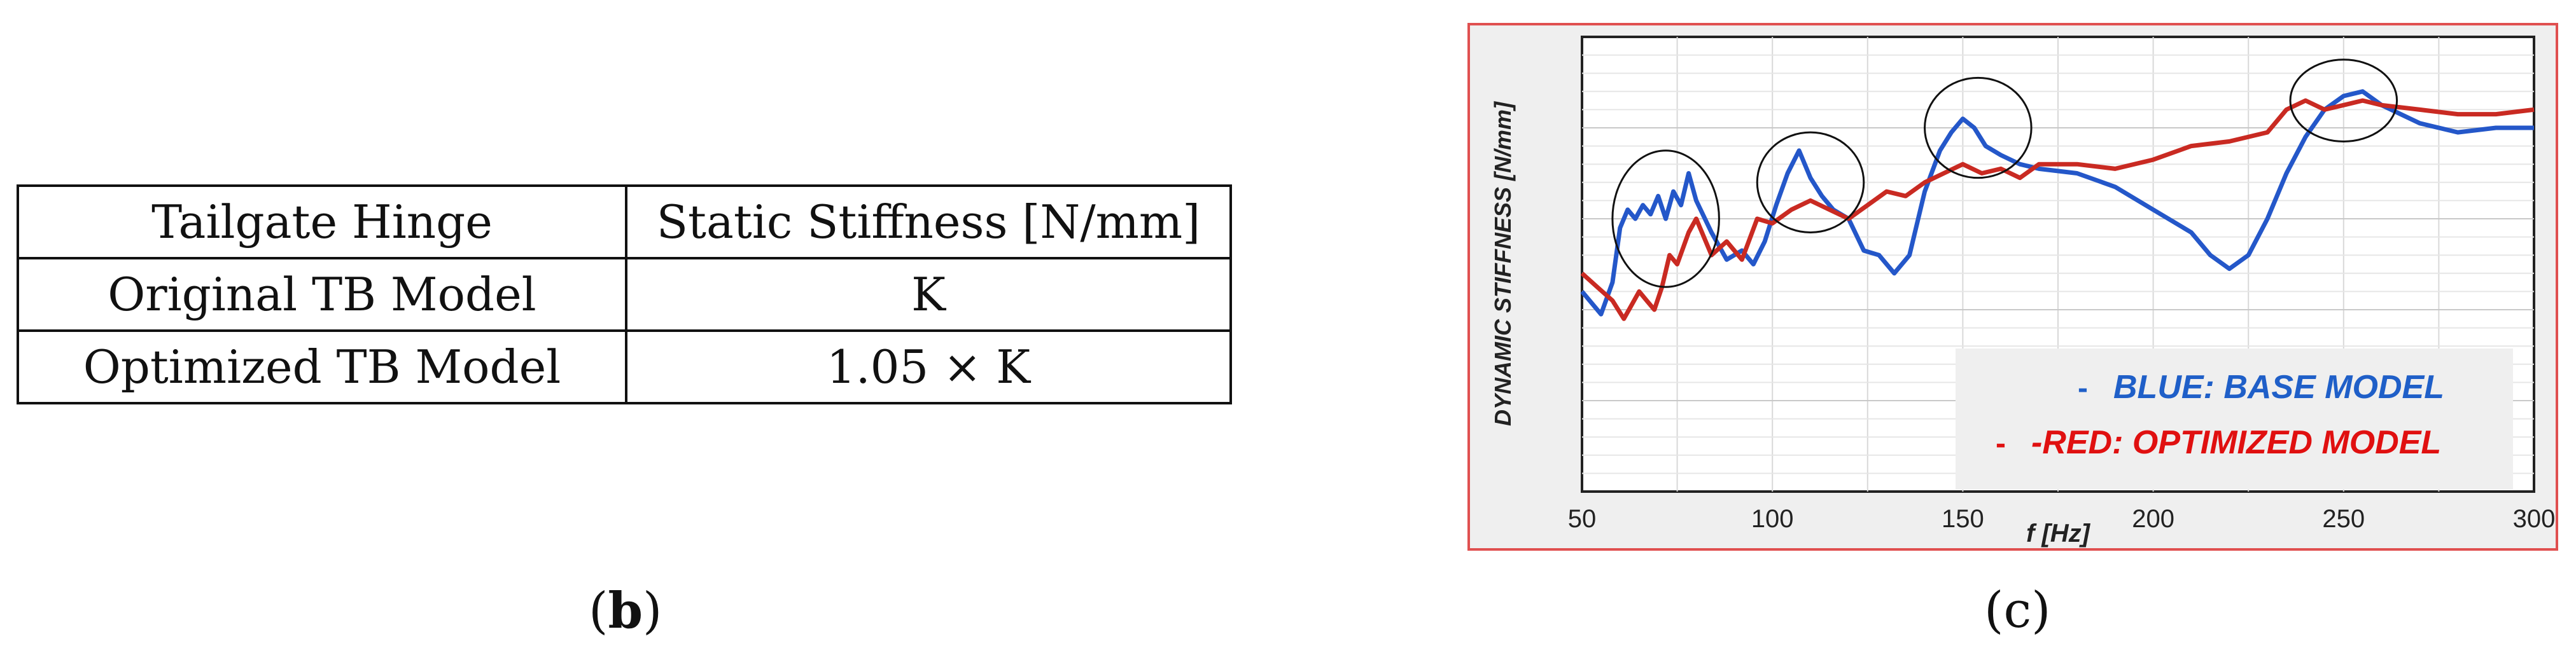  Describe the element at coordinates (928, 367) in the screenshot. I see `table-cell: 1.05 × K` at that location.